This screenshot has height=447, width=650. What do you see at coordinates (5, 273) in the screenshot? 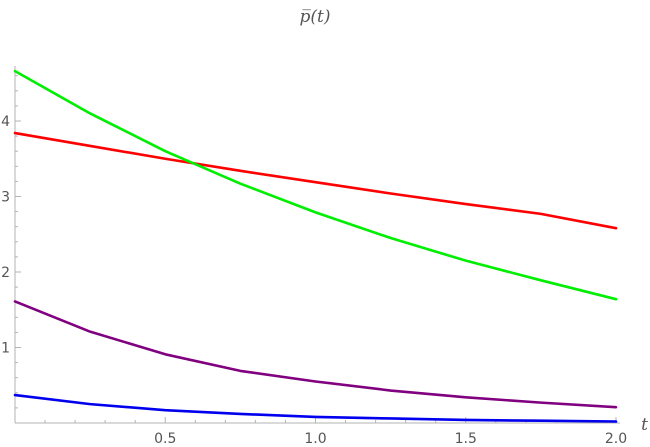
I see `y-tick-label: 2` at bounding box center [5, 273].